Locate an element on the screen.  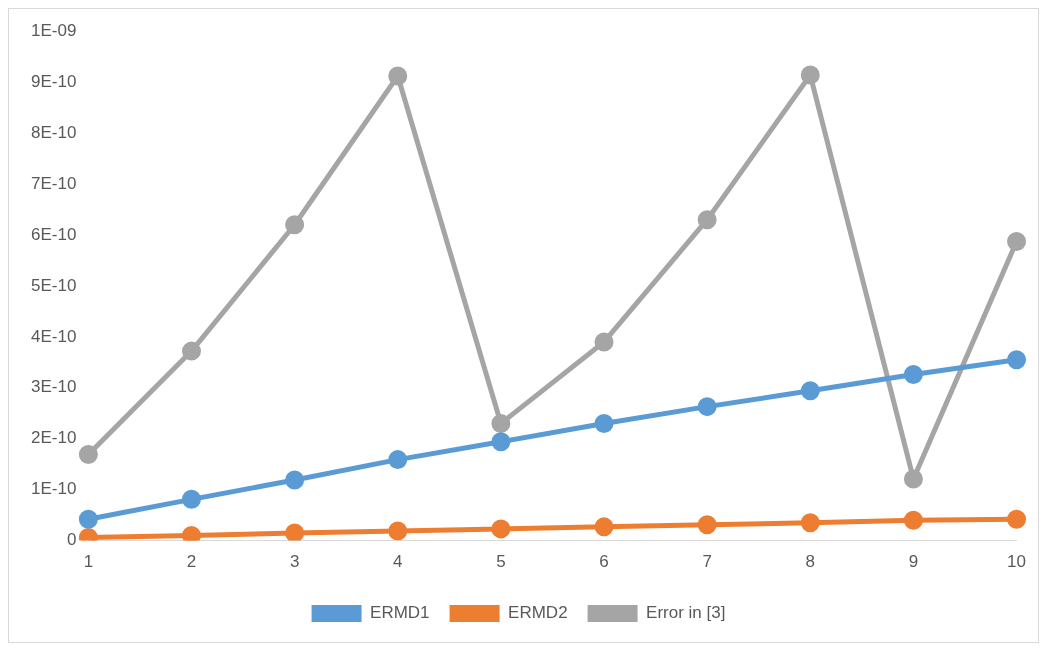
y-tick-label: 0 is located at coordinates (71, 540).